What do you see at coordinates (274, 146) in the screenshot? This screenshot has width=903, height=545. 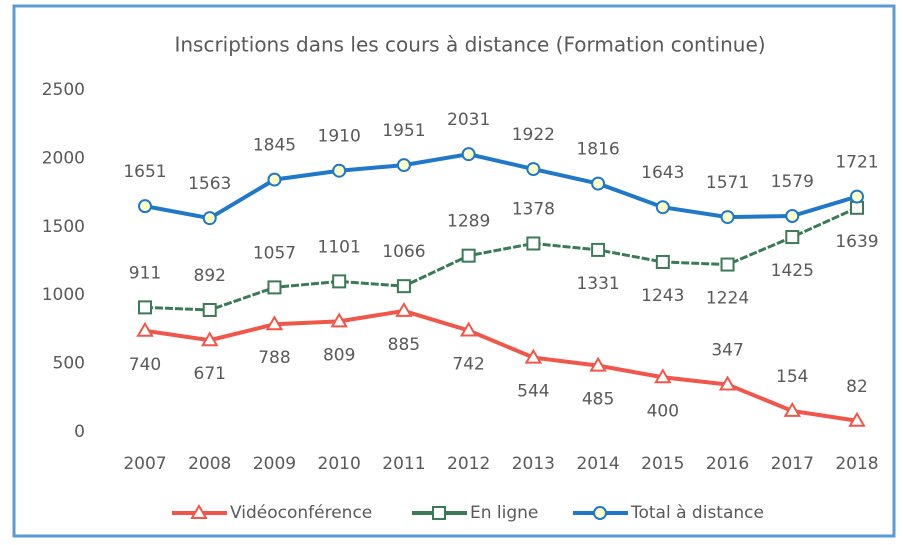 I see `data-label: 1845` at bounding box center [274, 146].